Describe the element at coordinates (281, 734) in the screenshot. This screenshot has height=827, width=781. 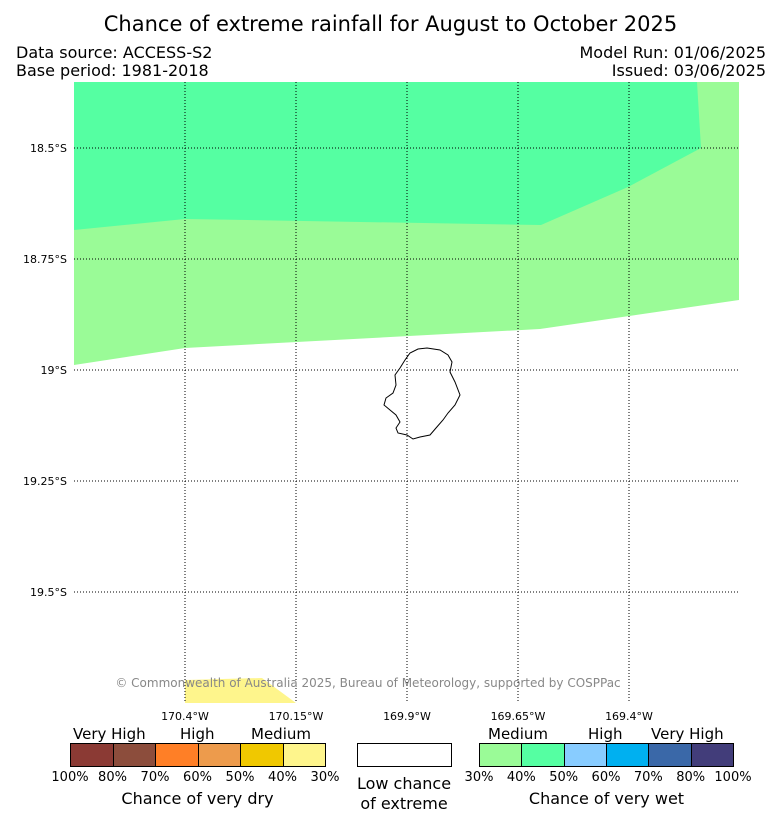
I see `dry-category-medium: Medium` at that location.